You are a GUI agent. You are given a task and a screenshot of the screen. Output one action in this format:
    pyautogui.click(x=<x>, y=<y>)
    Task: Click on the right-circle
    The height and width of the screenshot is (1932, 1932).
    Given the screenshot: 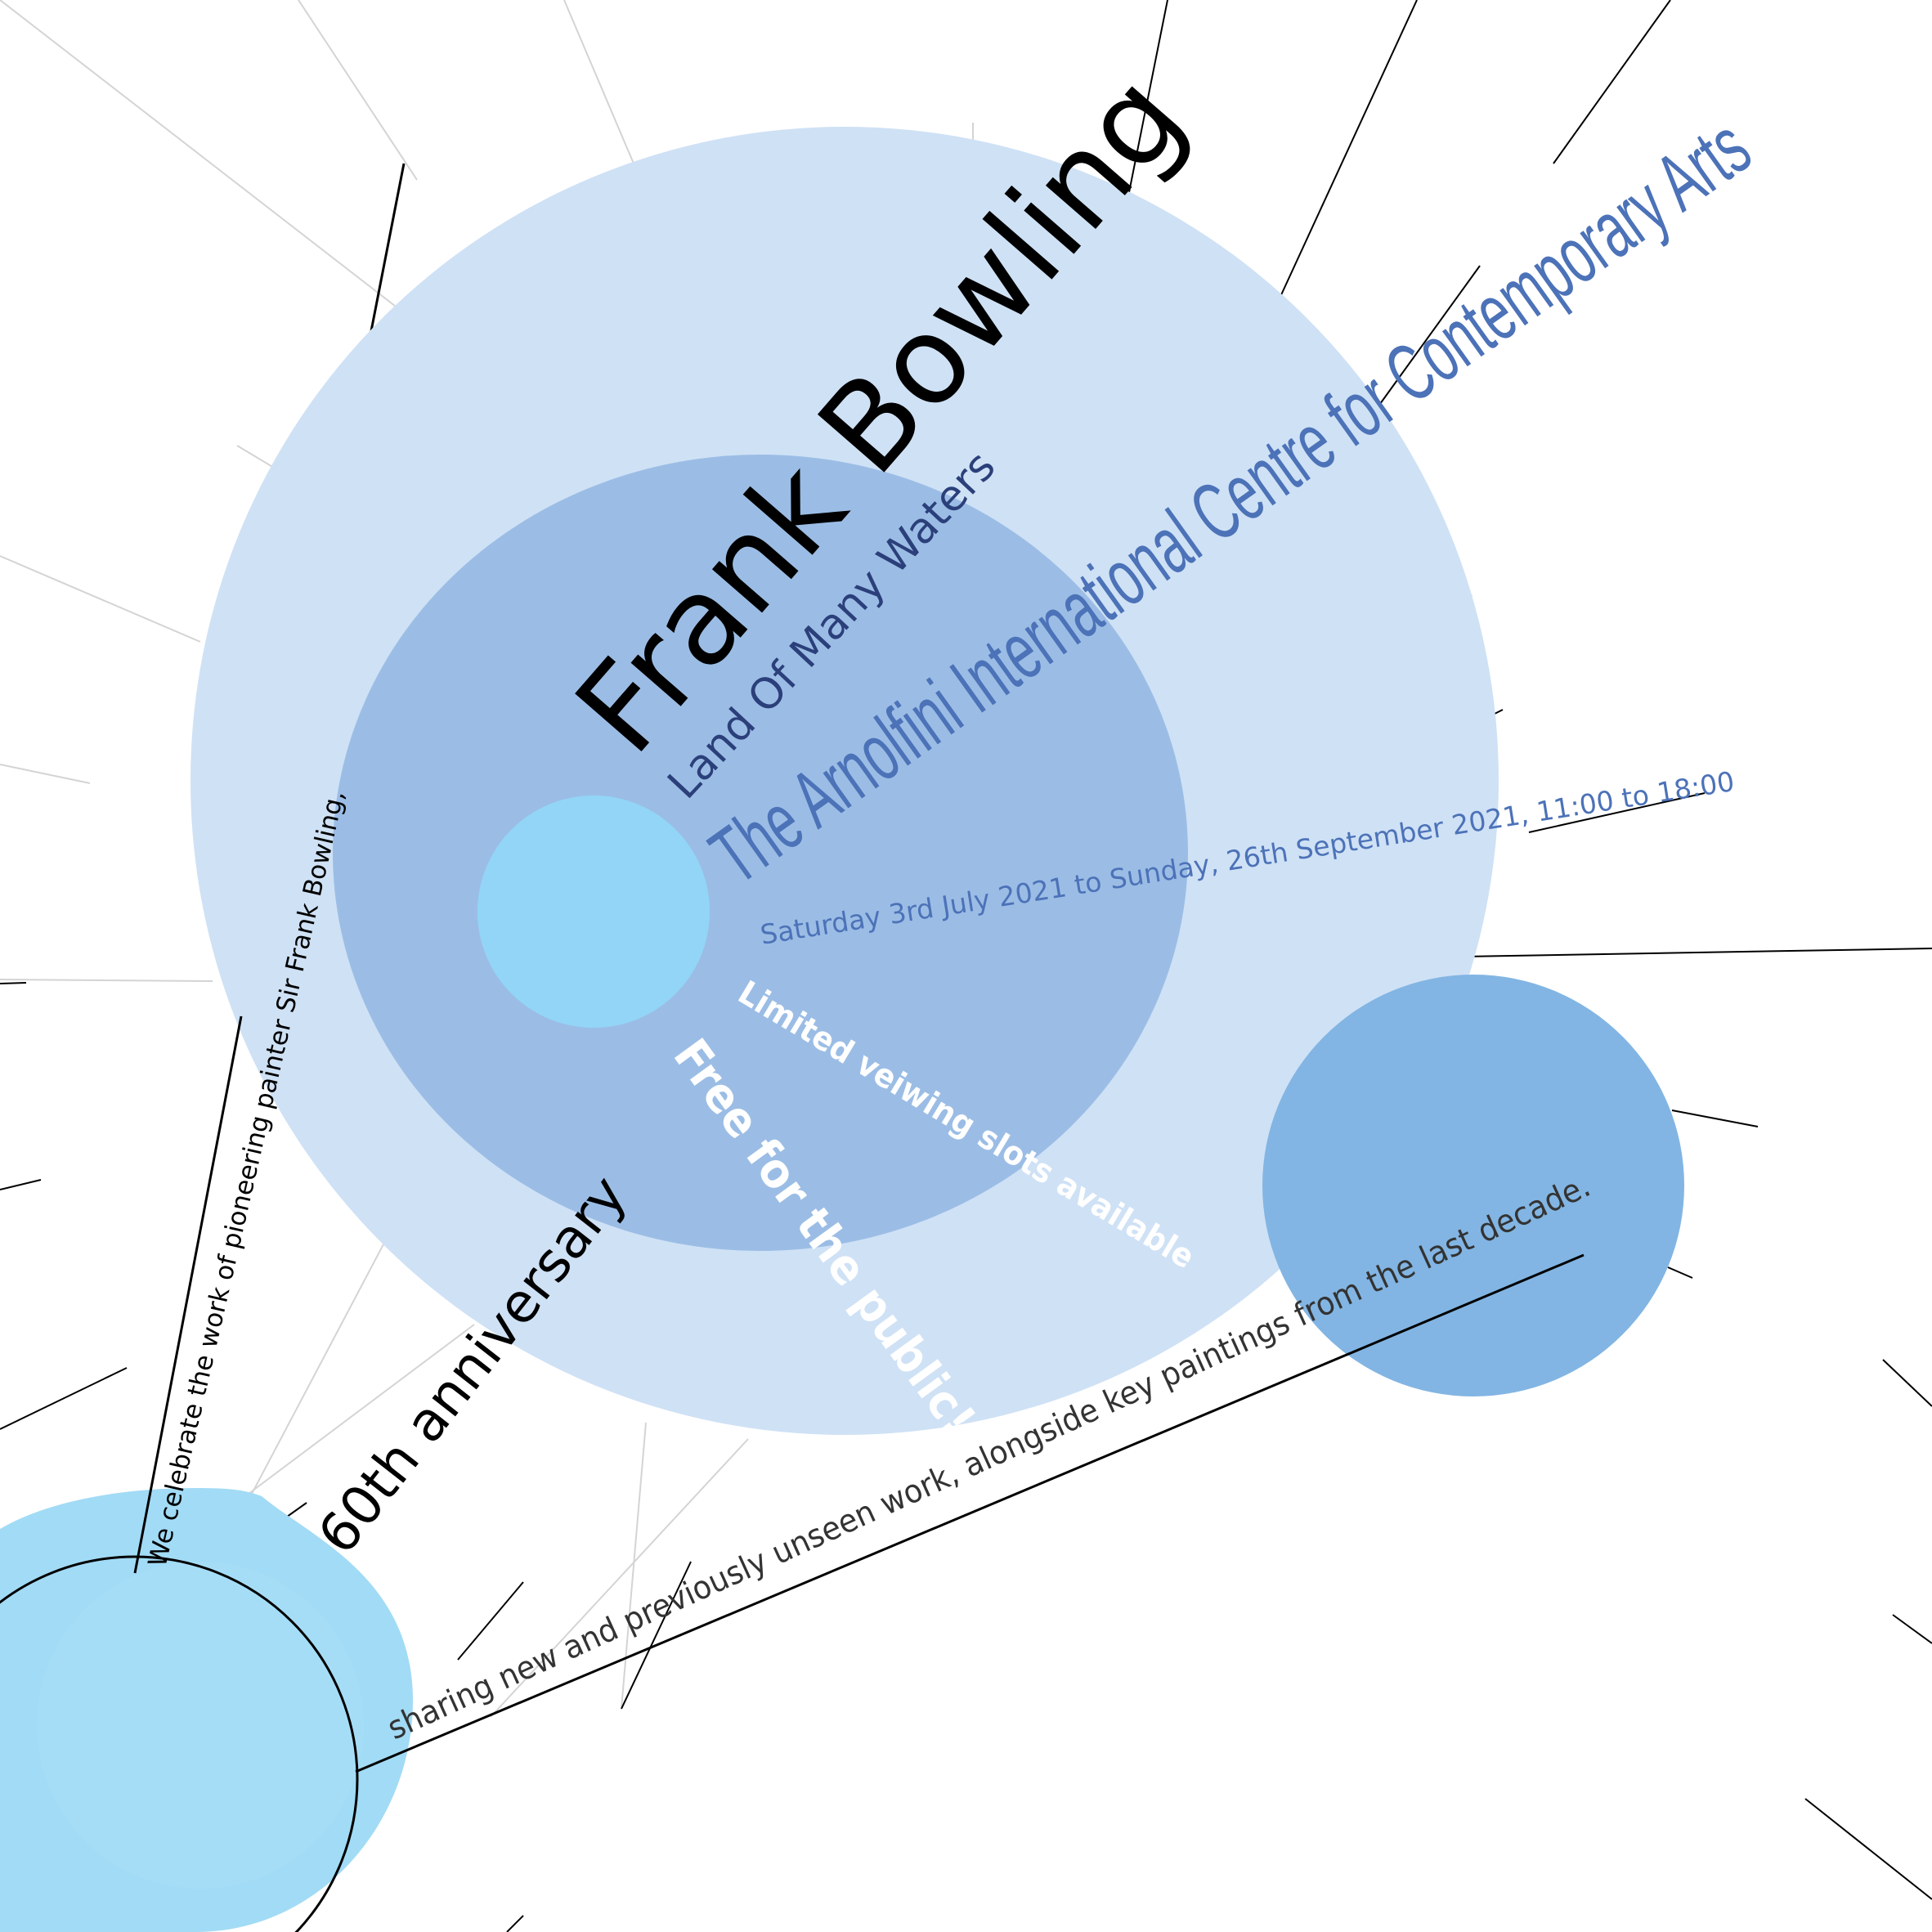 What is the action you would take?
    pyautogui.click(x=1473, y=1185)
    